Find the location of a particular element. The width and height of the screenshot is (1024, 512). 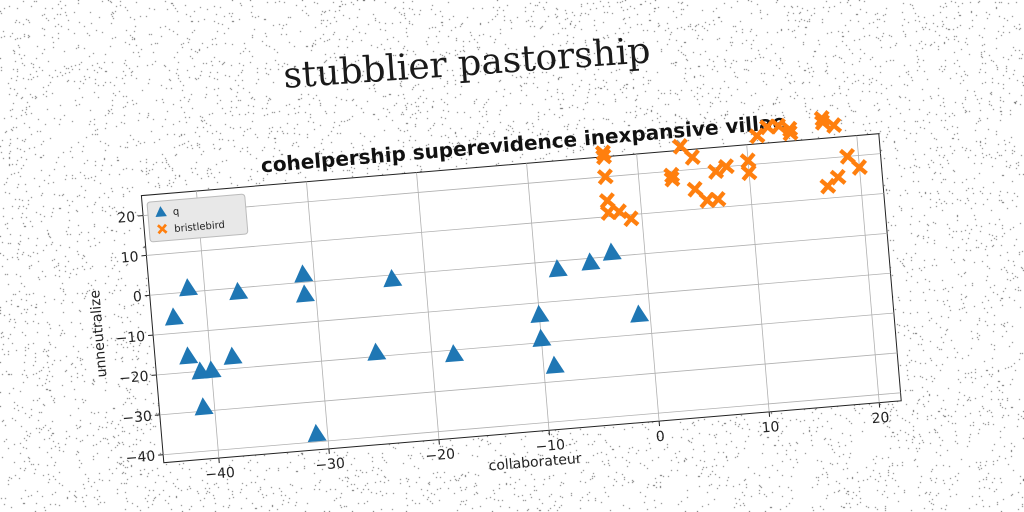

y-axis-label: unneutralize is located at coordinates (98, 333).